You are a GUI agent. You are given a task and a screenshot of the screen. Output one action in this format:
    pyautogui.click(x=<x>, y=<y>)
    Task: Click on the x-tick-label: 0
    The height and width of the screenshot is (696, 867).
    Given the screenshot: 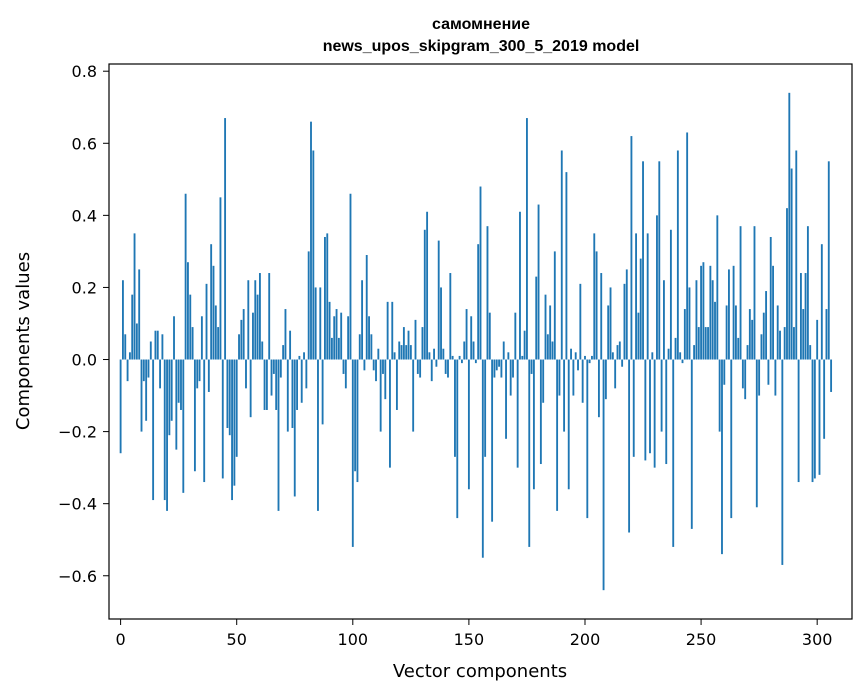 What is the action you would take?
    pyautogui.click(x=121, y=639)
    